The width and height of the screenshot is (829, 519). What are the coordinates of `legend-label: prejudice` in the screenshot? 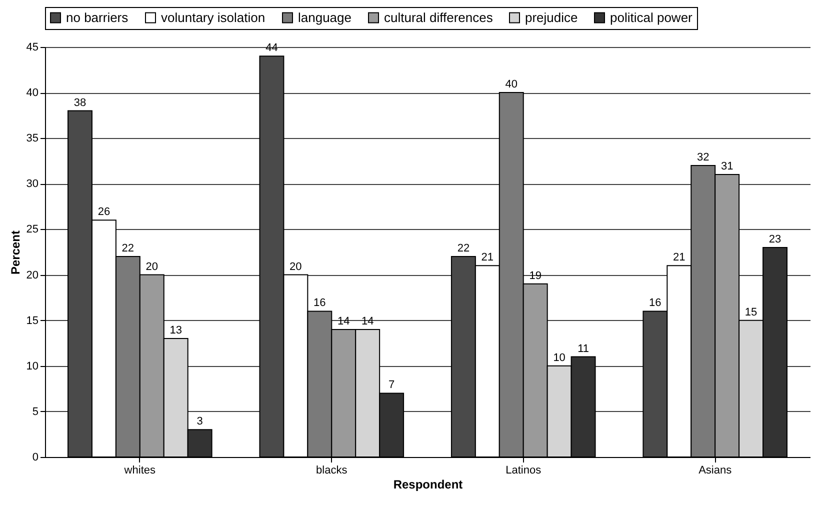 It's located at (551, 17).